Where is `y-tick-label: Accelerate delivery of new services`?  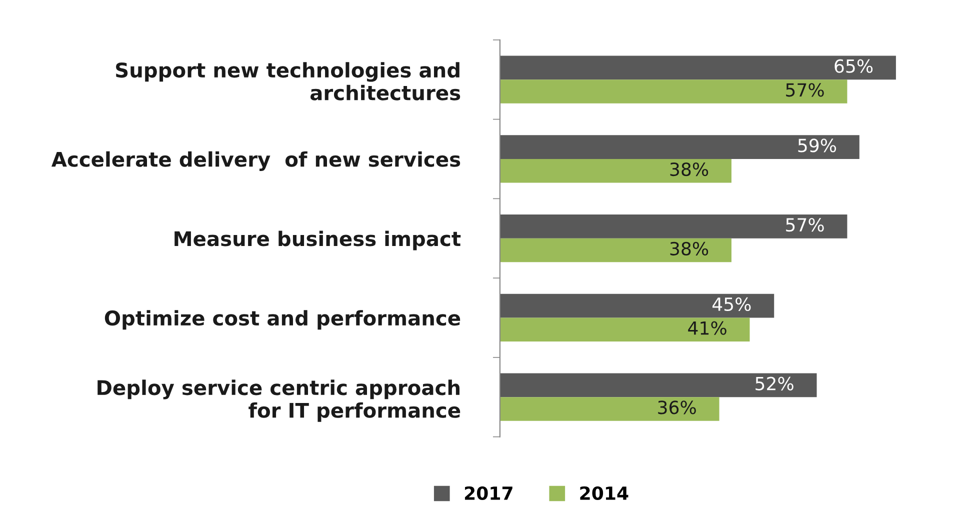 y-tick-label: Accelerate delivery of new services is located at coordinates (255, 161).